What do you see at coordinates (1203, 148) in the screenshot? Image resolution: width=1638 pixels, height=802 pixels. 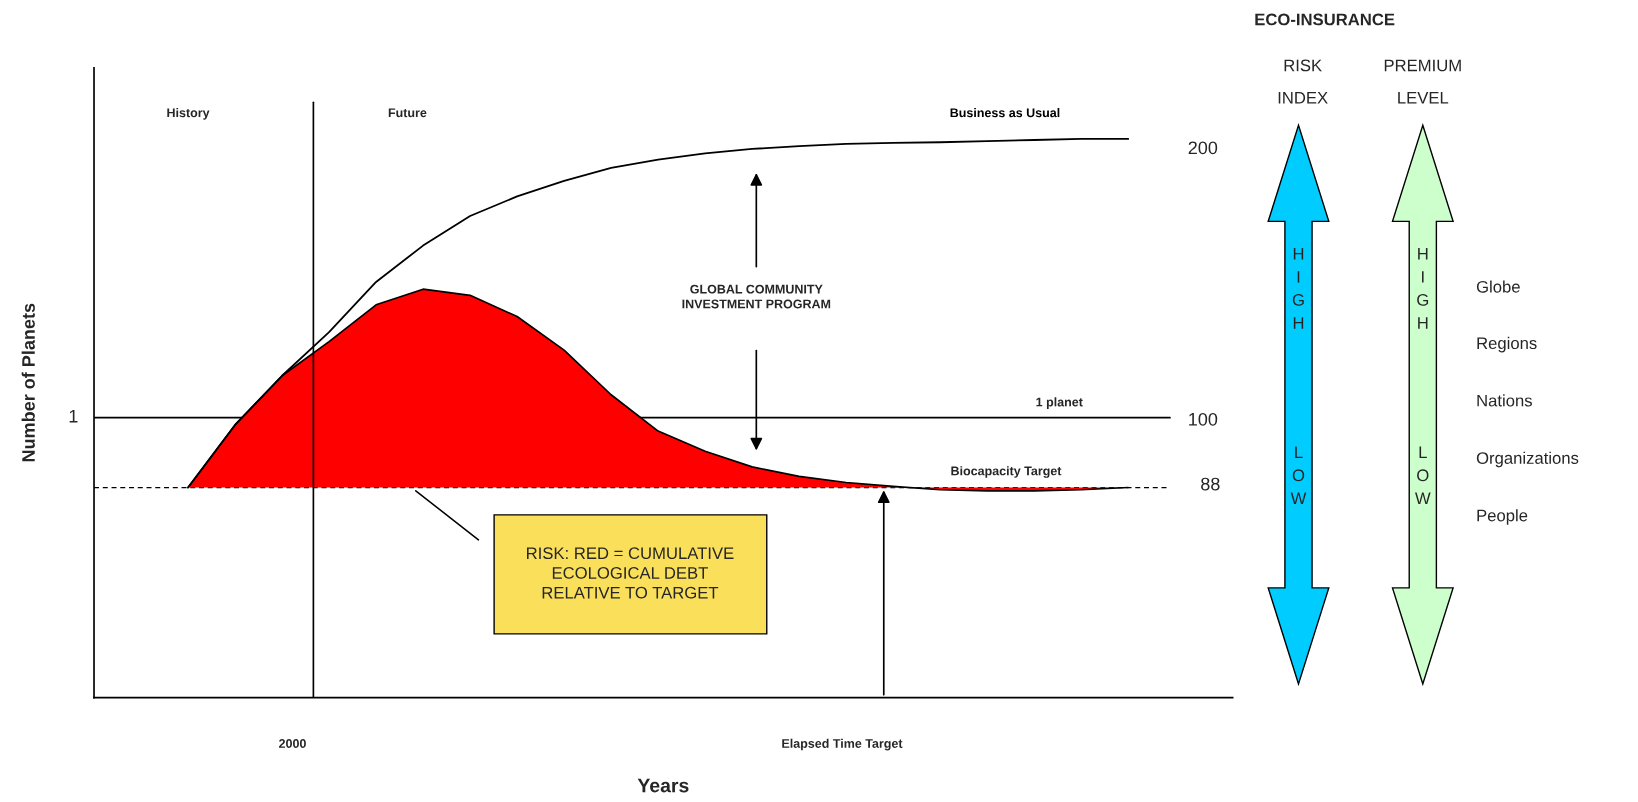 I see `text: 200` at bounding box center [1203, 148].